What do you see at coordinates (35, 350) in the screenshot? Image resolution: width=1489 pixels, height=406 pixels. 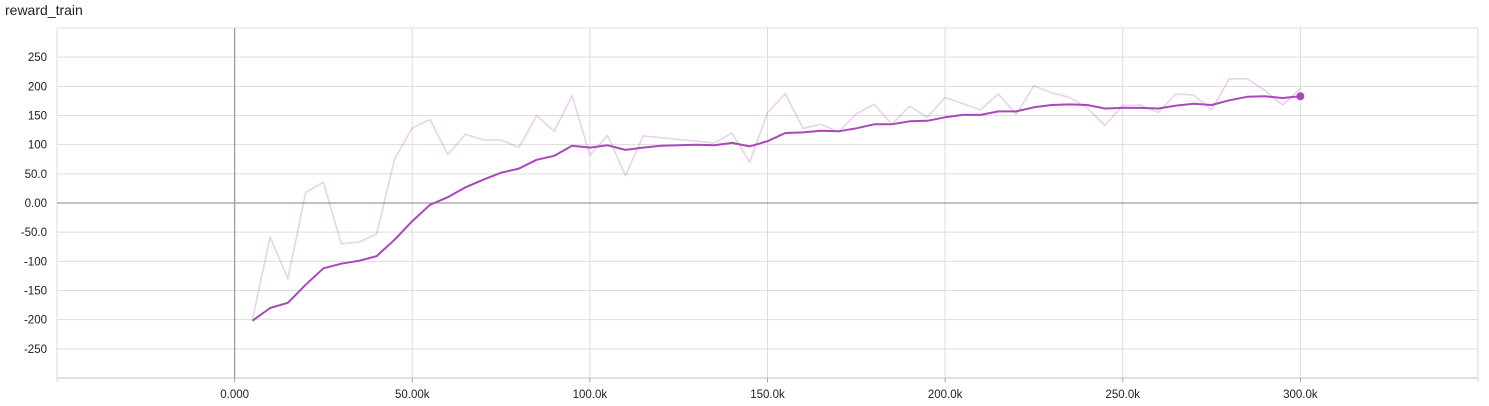 I see `y-tick-label: -250` at bounding box center [35, 350].